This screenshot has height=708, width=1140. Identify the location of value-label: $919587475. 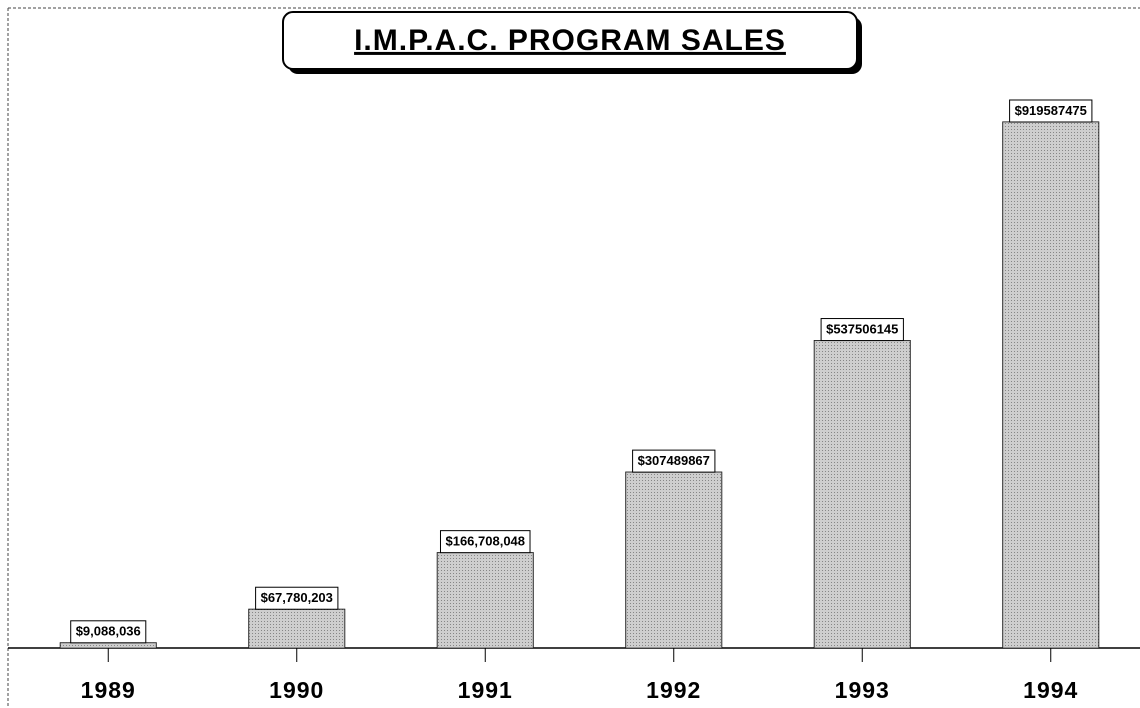
(1051, 110).